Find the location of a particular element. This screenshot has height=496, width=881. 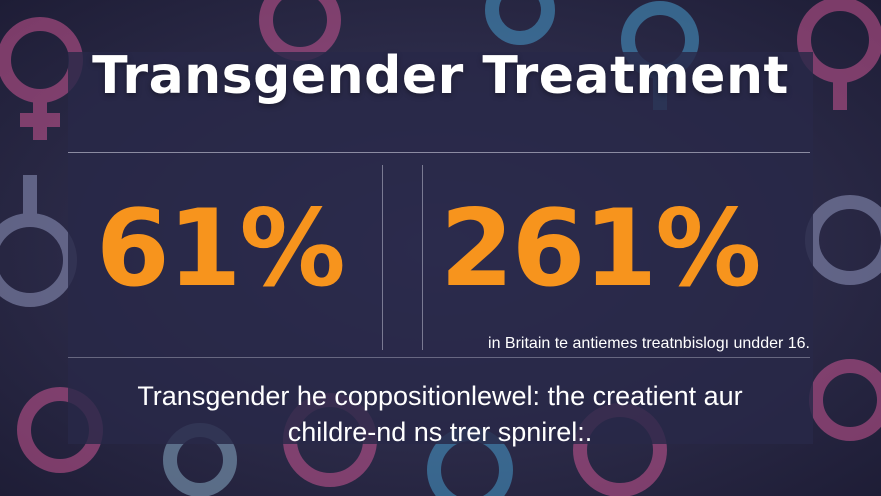

stat-divider-right is located at coordinates (422, 257).